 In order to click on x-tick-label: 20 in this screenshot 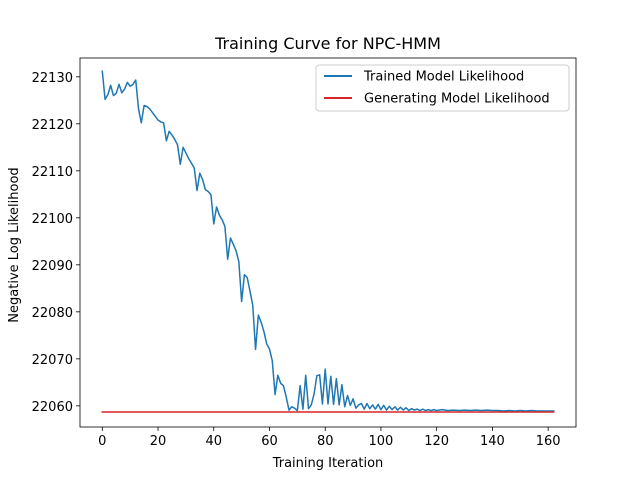, I will do `click(158, 441)`.